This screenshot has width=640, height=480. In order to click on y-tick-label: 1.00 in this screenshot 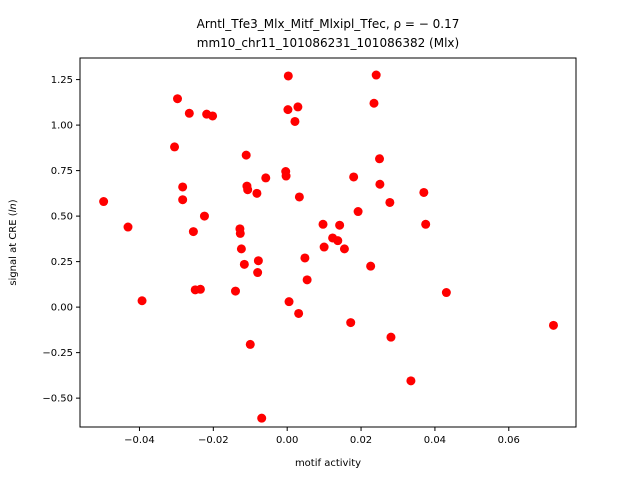, I will do `click(62, 126)`.